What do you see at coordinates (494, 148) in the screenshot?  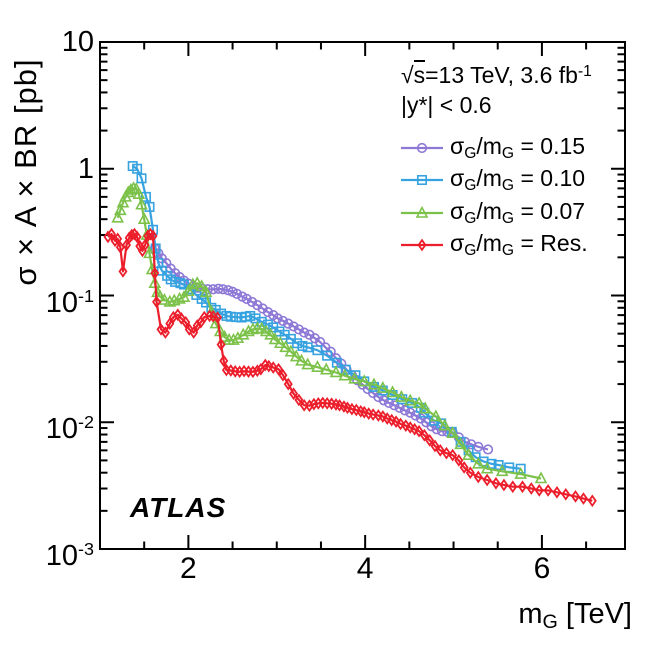 I see `legend-item-sigma-0p15: σG/mG = 0.15` at bounding box center [494, 148].